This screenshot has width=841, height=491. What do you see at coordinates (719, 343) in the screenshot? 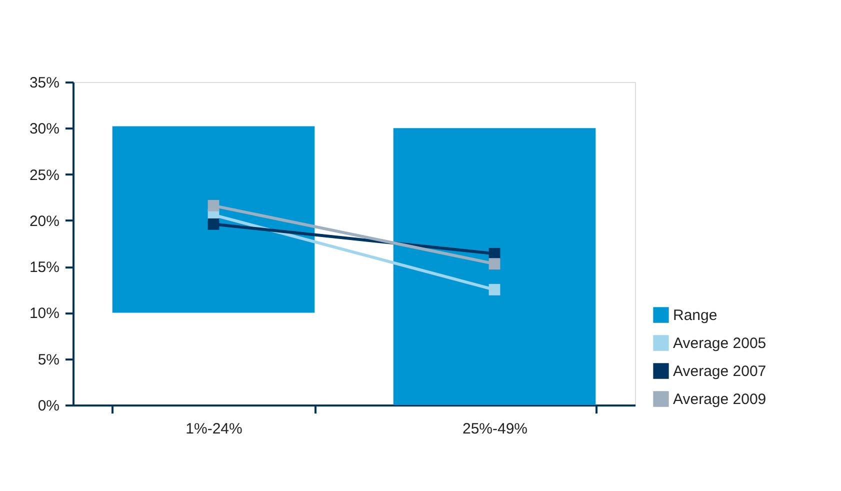
I see `legend-label: Average 2005` at bounding box center [719, 343].